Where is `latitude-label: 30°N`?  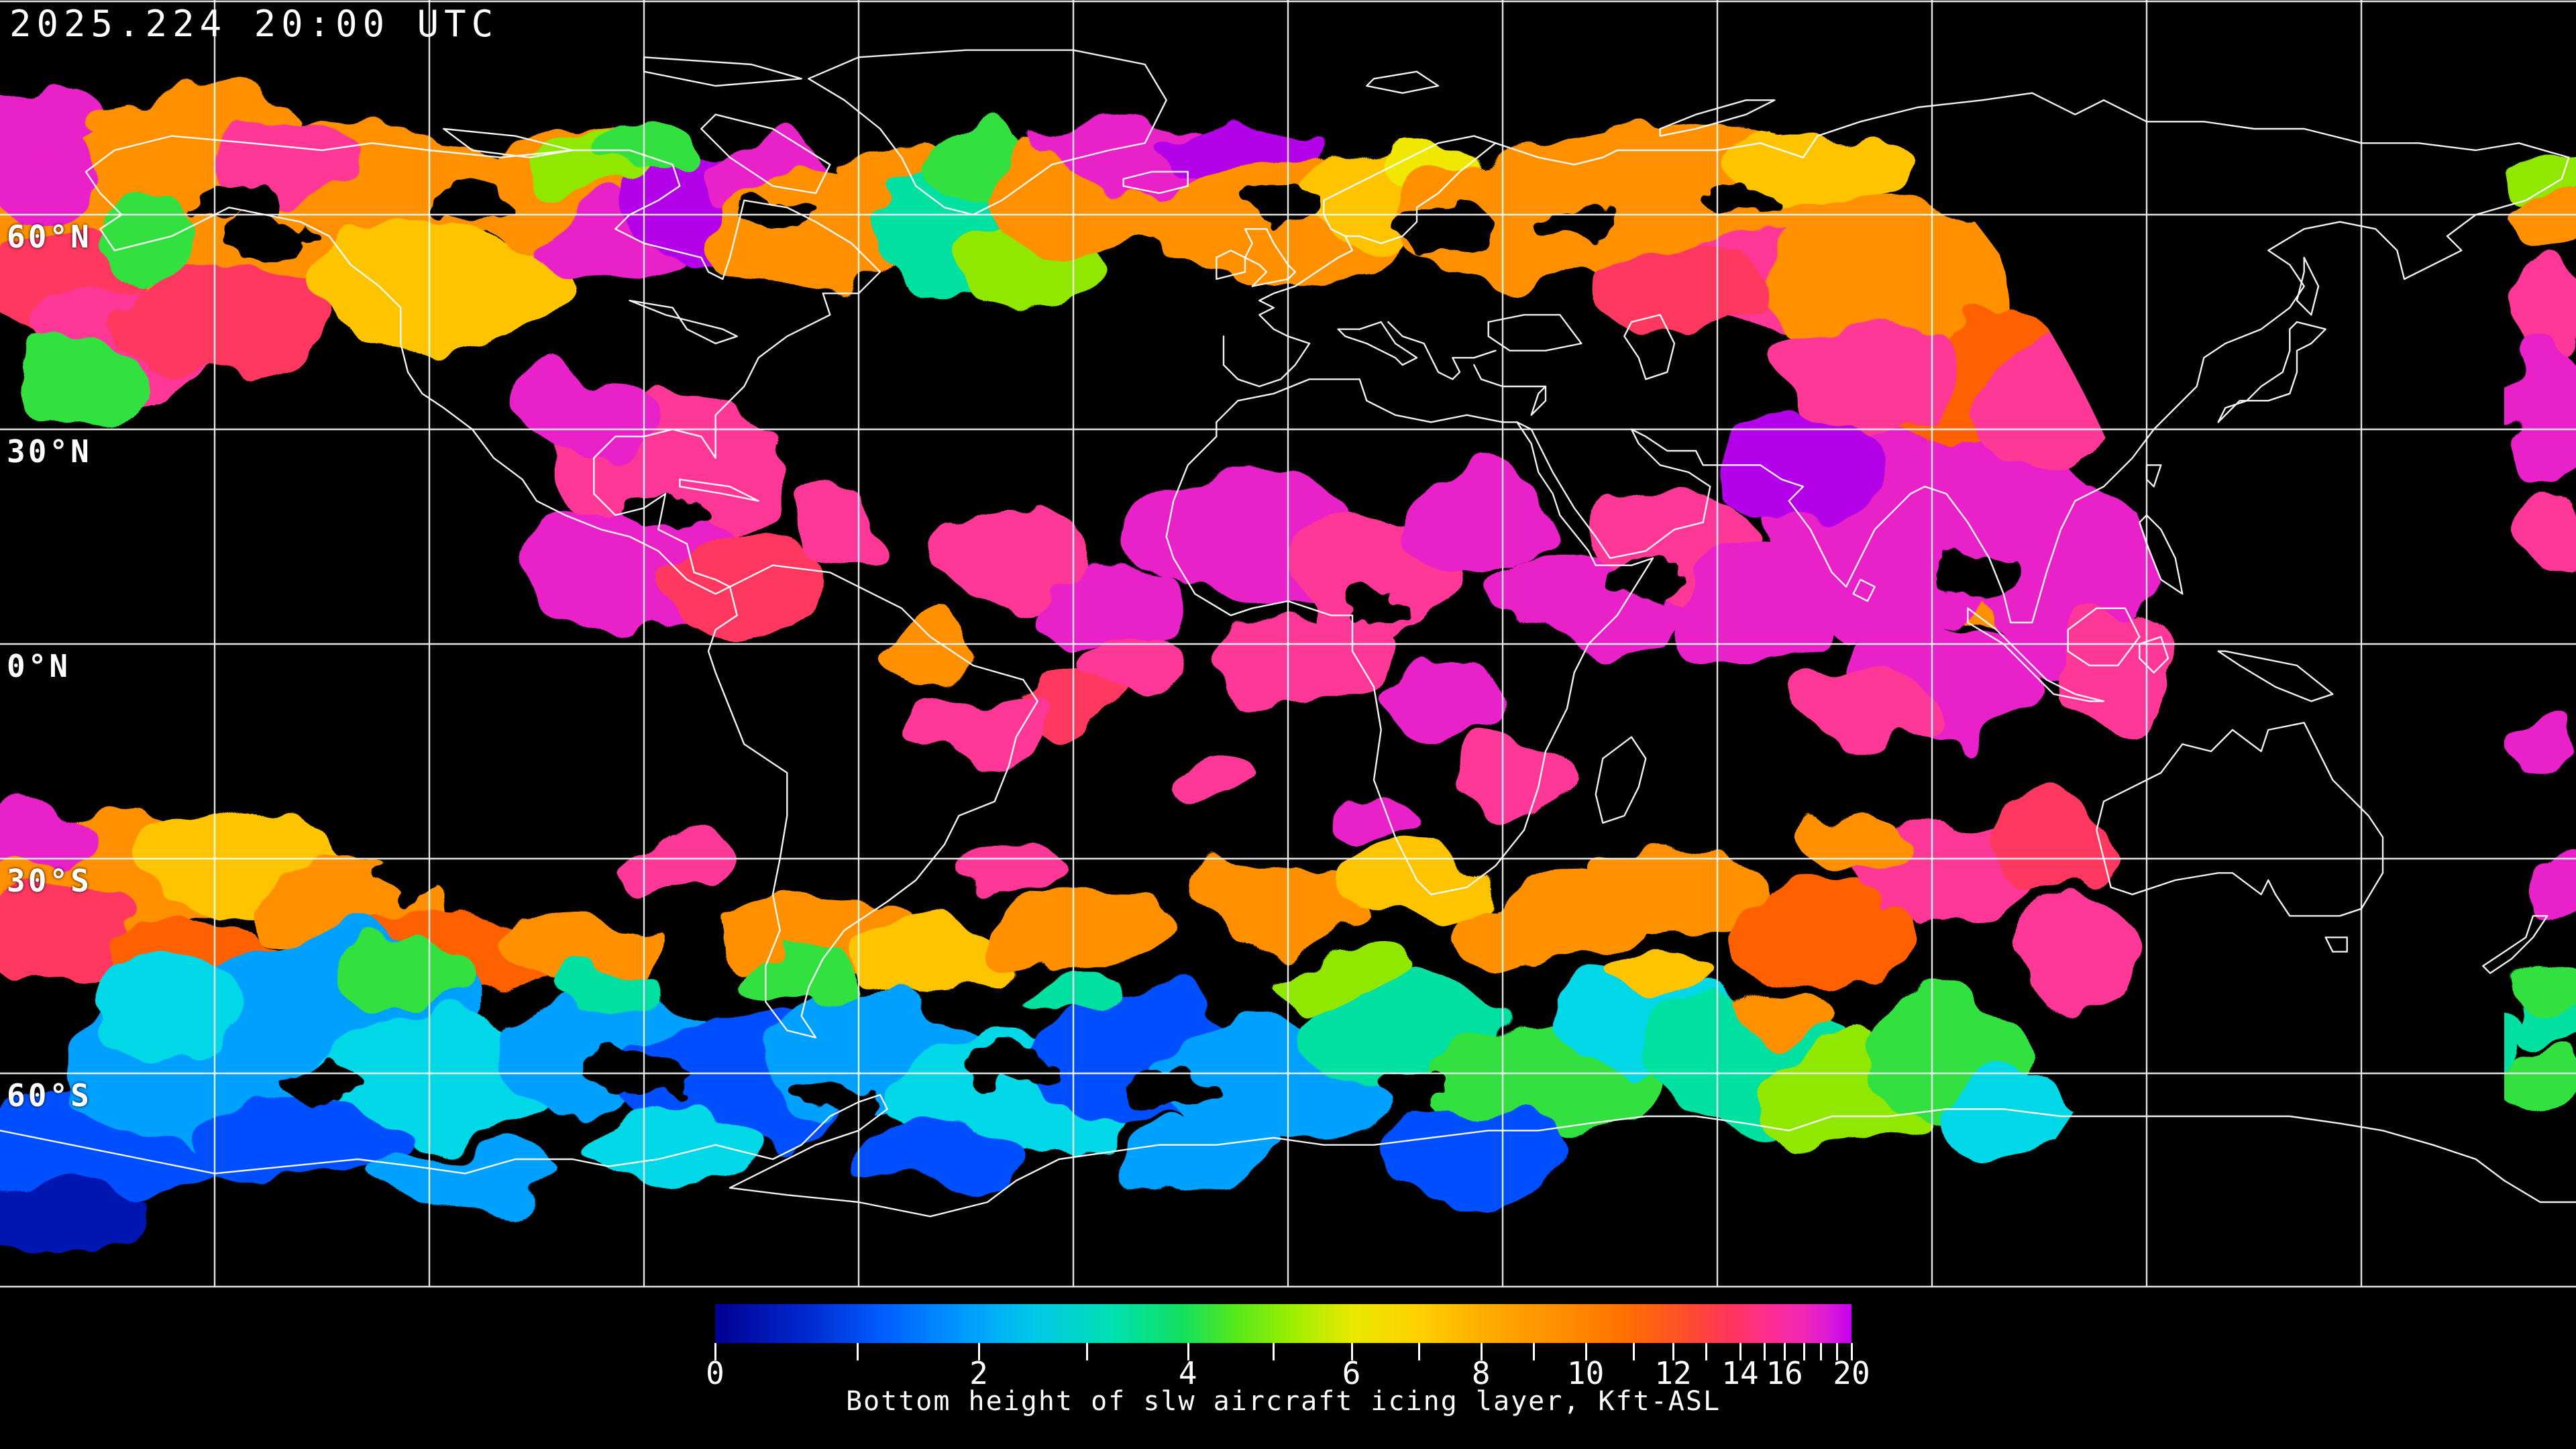 latitude-label: 30°N is located at coordinates (49, 451).